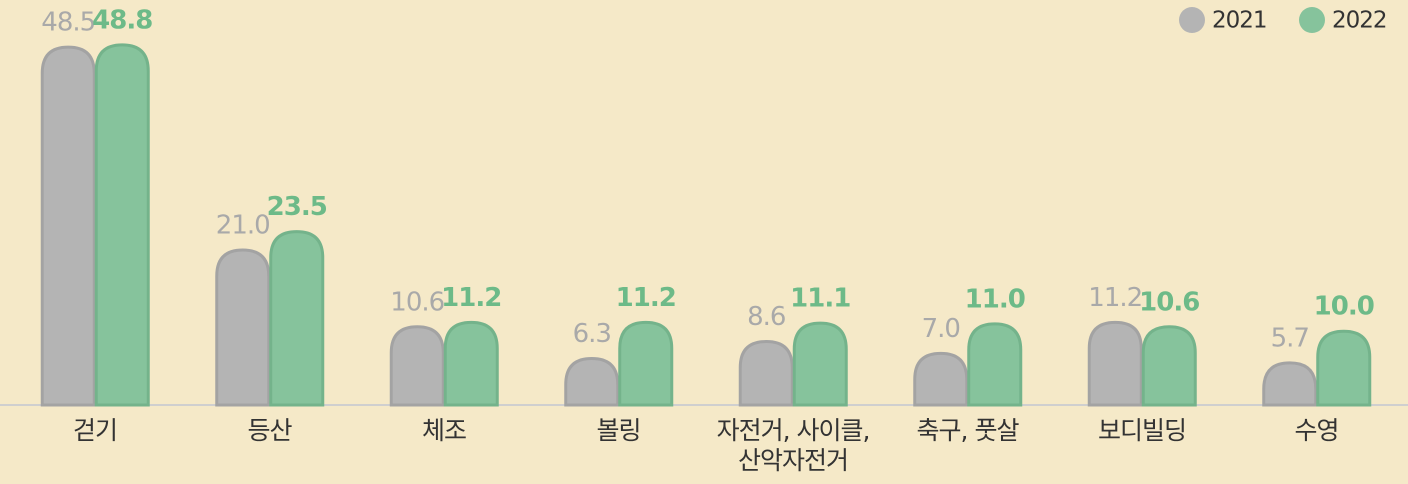 The height and width of the screenshot is (484, 1408). Describe the element at coordinates (941, 329) in the screenshot. I see `data-label: 7.0` at that location.